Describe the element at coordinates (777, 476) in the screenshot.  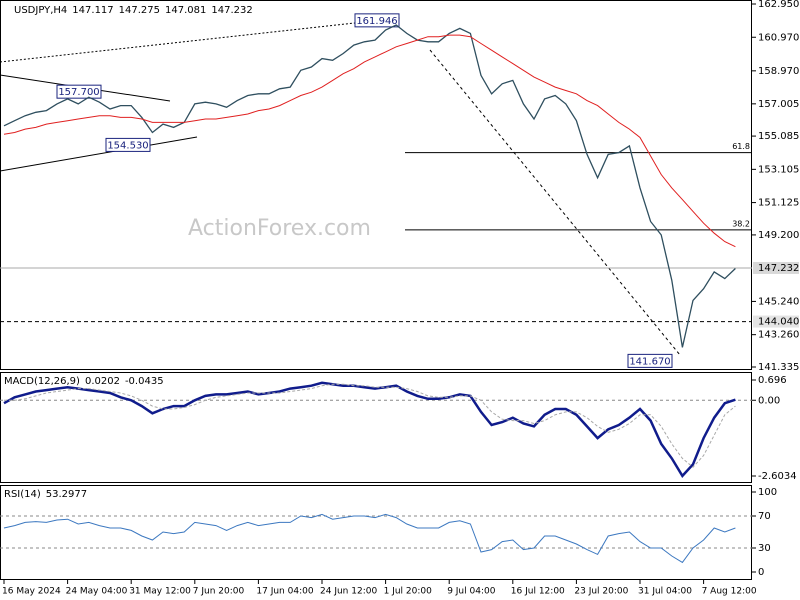
I see `y-tick-label: -2.6034` at that location.